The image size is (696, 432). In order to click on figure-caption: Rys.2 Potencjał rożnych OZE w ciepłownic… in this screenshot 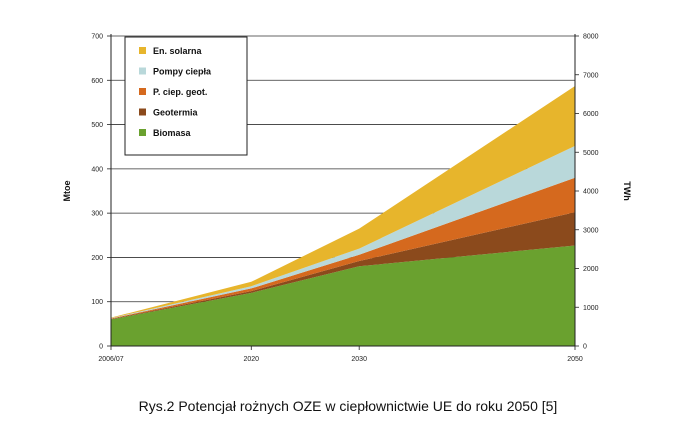, I will do `click(348, 406)`.